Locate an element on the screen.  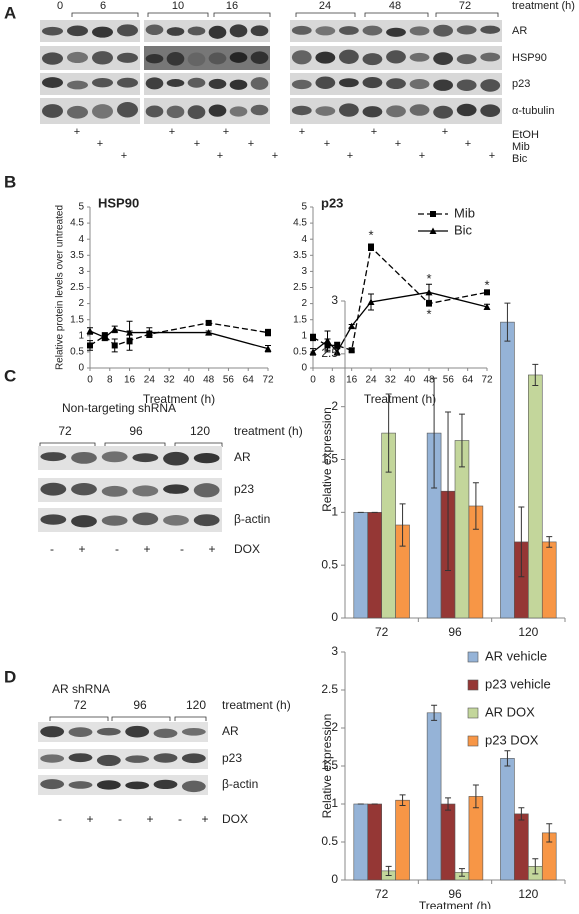
legend-swatch is located at coordinates (473, 657).